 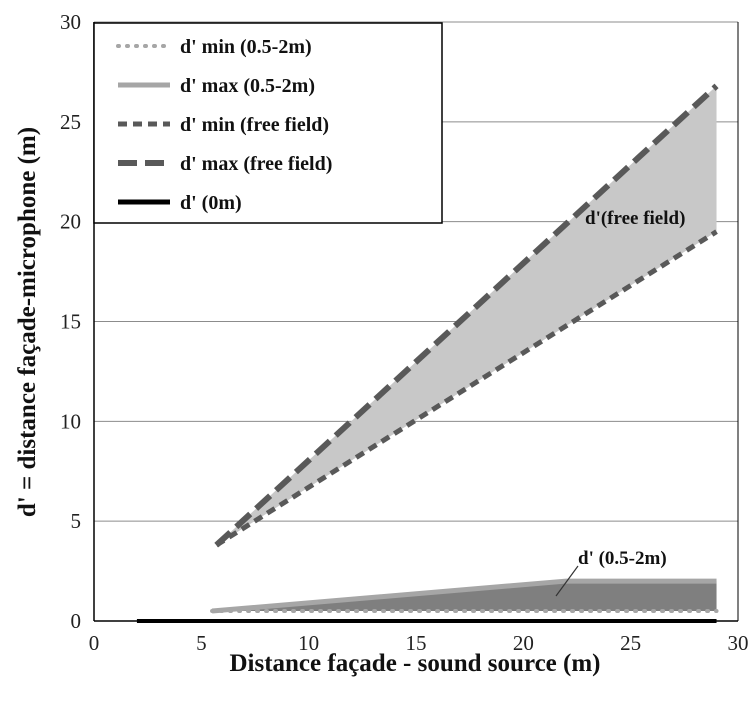 What do you see at coordinates (70, 322) in the screenshot?
I see `y-tick-label: 15` at bounding box center [70, 322].